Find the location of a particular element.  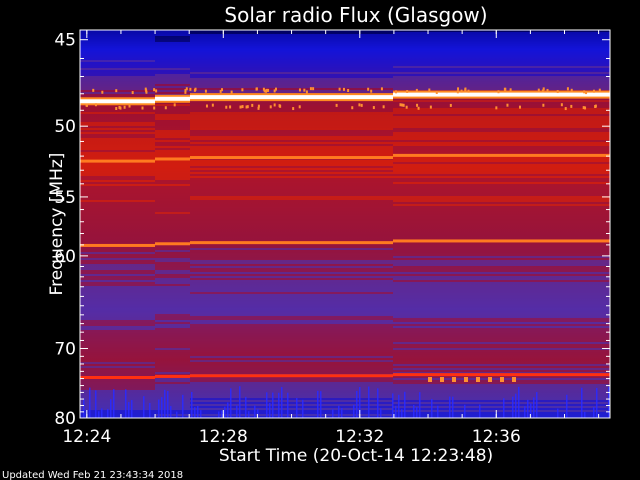

y-axis-label: Frequency [MHz] is located at coordinates (57, 224).